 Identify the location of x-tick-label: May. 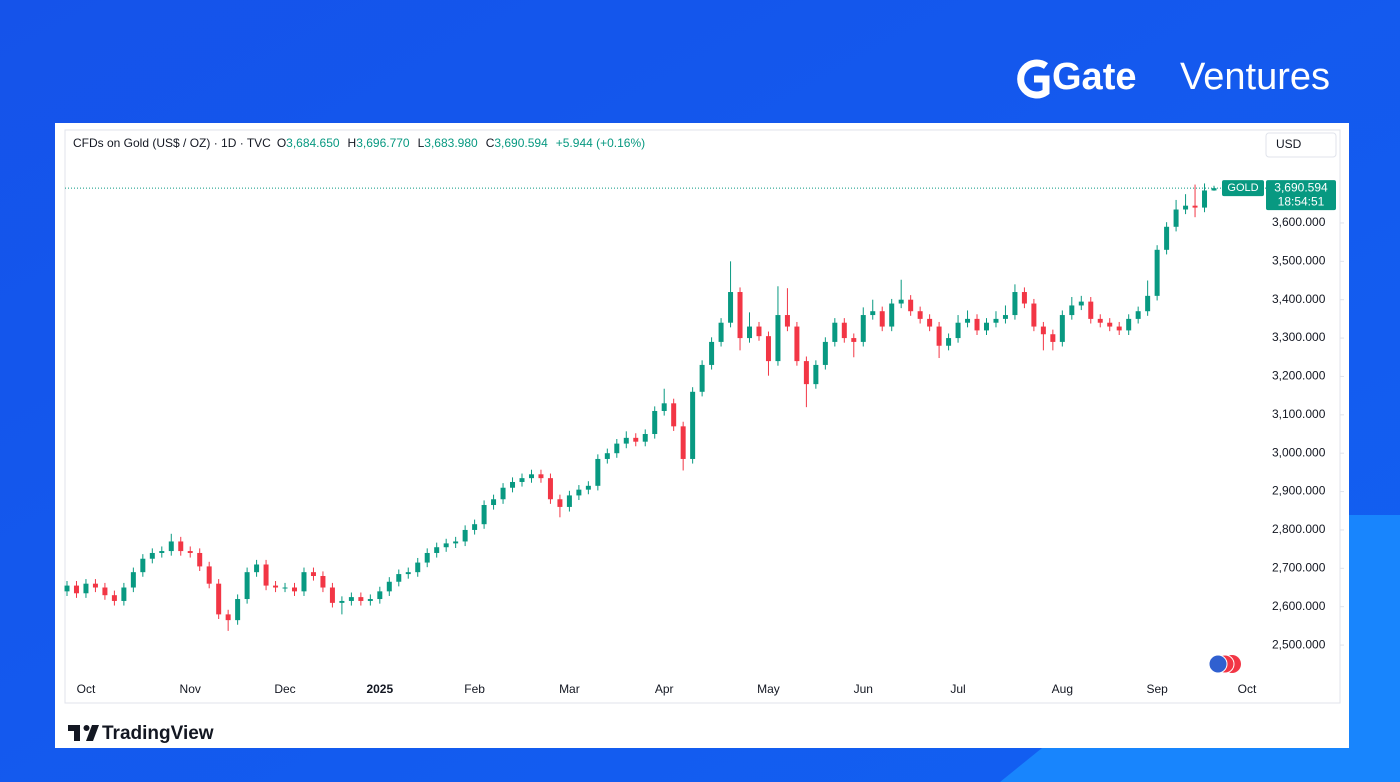
(768, 689).